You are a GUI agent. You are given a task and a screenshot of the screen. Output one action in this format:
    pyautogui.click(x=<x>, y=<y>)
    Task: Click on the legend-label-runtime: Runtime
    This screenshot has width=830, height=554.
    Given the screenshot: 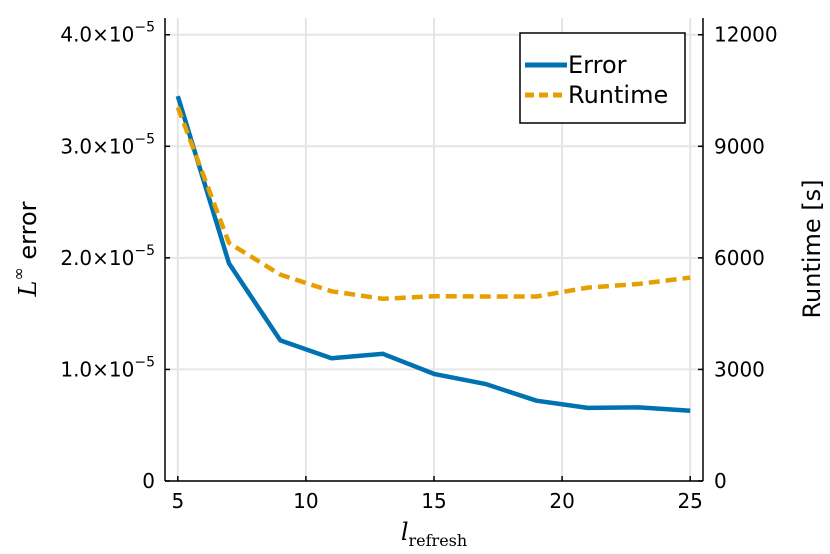 What is the action you would take?
    pyautogui.click(x=618, y=95)
    